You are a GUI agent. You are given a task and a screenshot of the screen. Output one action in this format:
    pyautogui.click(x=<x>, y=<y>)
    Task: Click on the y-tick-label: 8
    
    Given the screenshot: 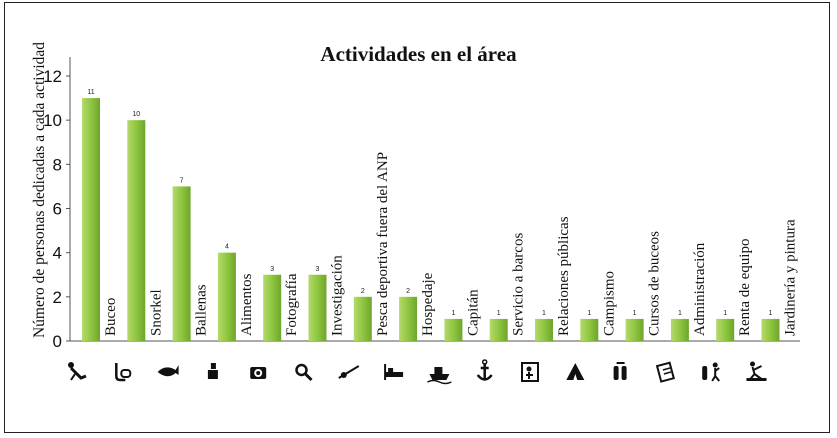 What is the action you would take?
    pyautogui.click(x=57, y=164)
    